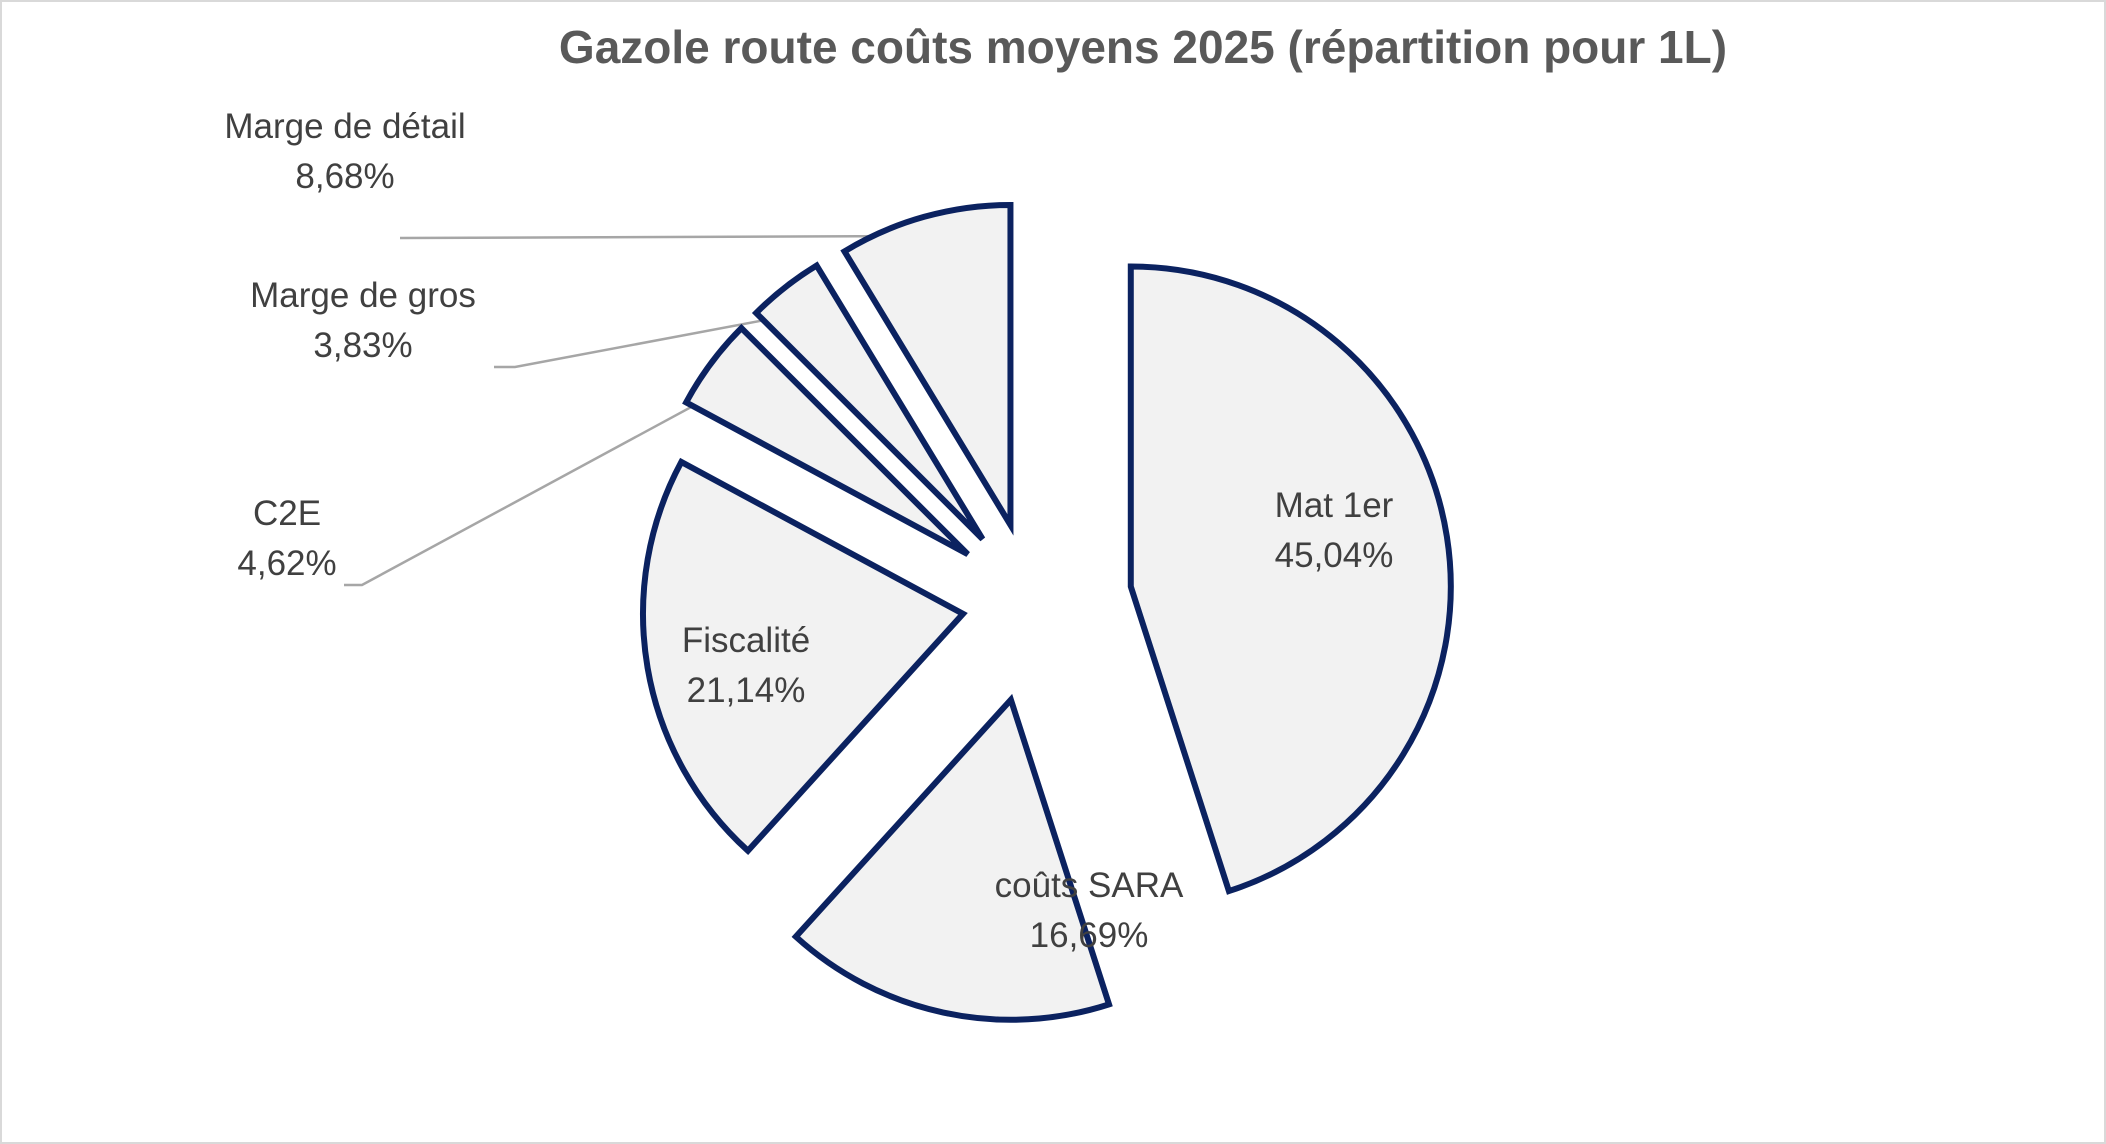  Describe the element at coordinates (1089, 935) in the screenshot. I see `slice-value-co-ts-sara: 16,69%` at that location.